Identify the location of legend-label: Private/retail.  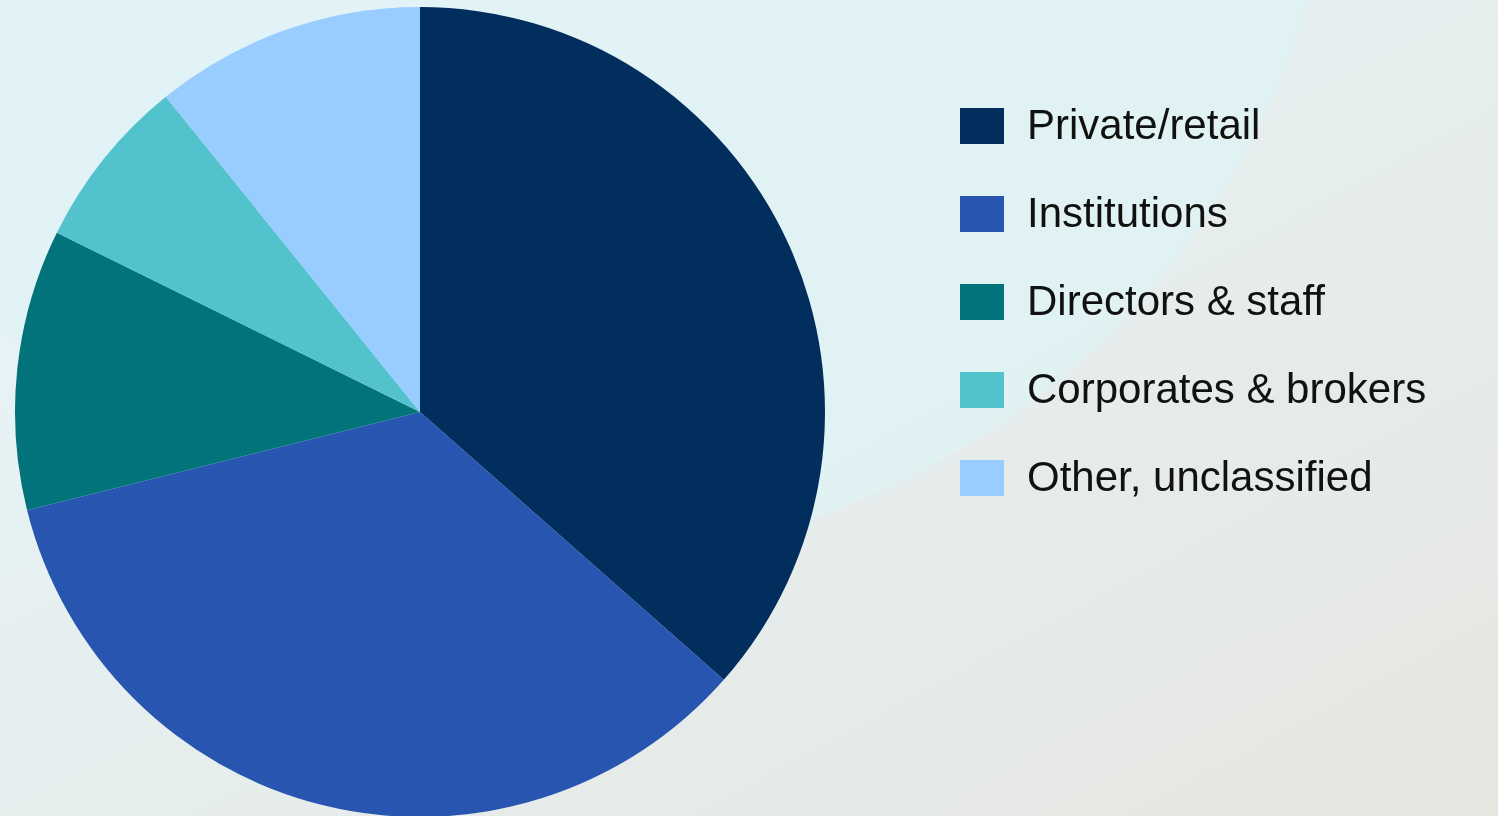
(1144, 124).